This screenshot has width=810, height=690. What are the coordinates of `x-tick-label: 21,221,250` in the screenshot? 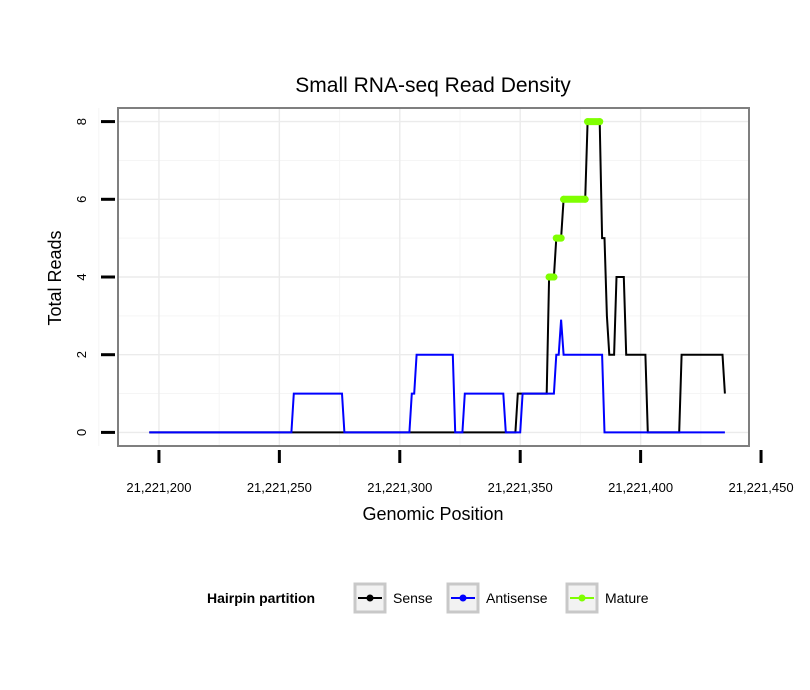 It's located at (279, 487).